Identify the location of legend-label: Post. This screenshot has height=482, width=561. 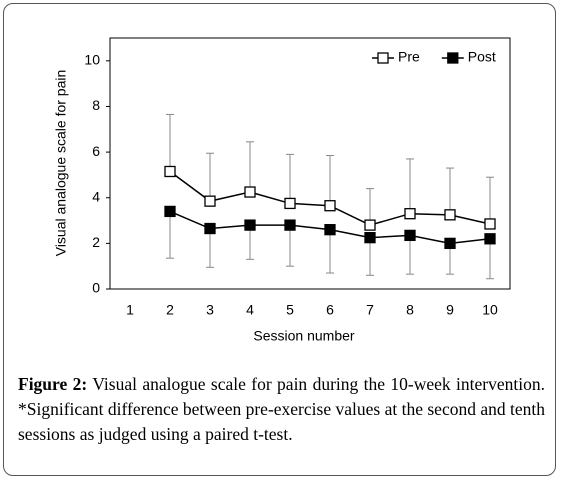
(482, 57).